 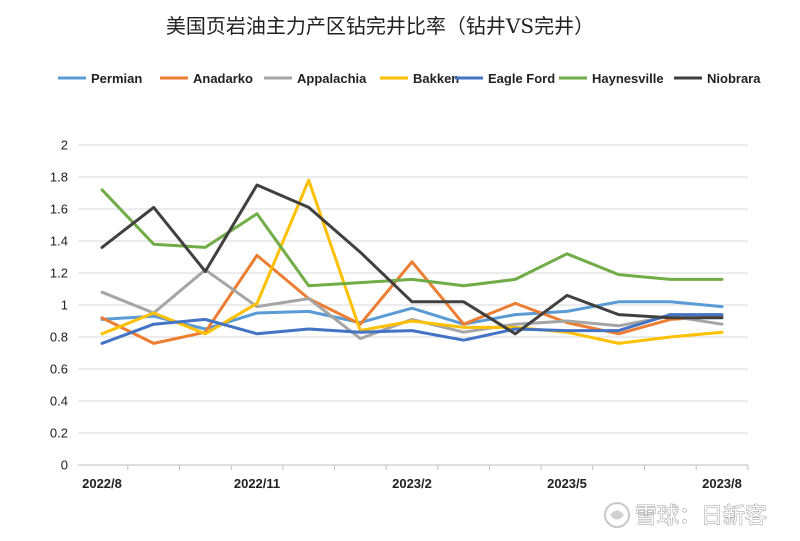 I want to click on y-tick-label: 1.6, so click(x=59, y=209).